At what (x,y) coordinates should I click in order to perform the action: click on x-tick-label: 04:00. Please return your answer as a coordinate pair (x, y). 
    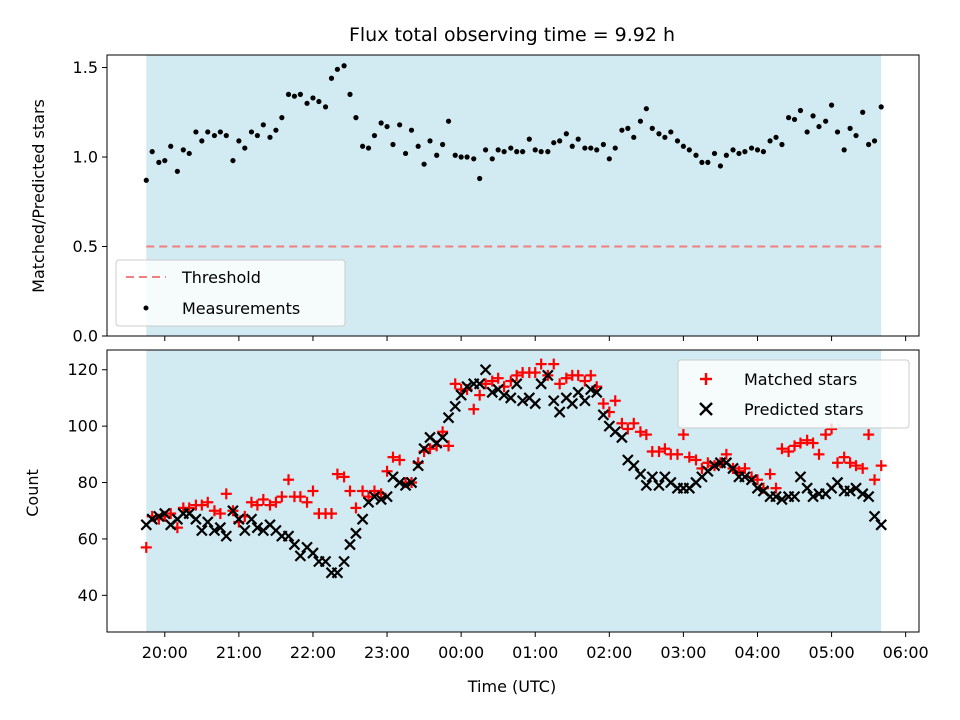
    Looking at the image, I should click on (757, 652).